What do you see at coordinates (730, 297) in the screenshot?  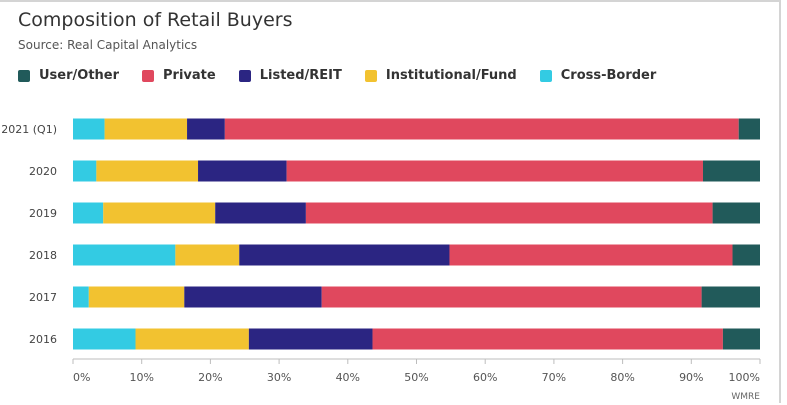 I see `bar-2017-user-other` at bounding box center [730, 297].